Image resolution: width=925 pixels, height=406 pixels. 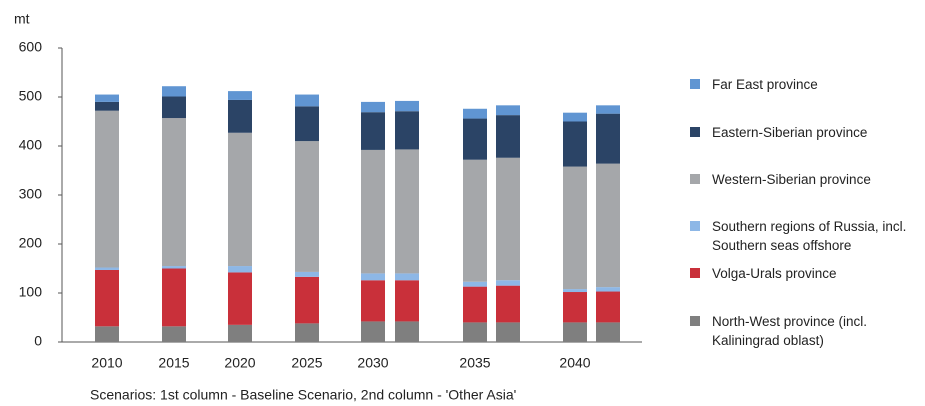 What do you see at coordinates (474, 363) in the screenshot?
I see `x-tick-label: 2035` at bounding box center [474, 363].